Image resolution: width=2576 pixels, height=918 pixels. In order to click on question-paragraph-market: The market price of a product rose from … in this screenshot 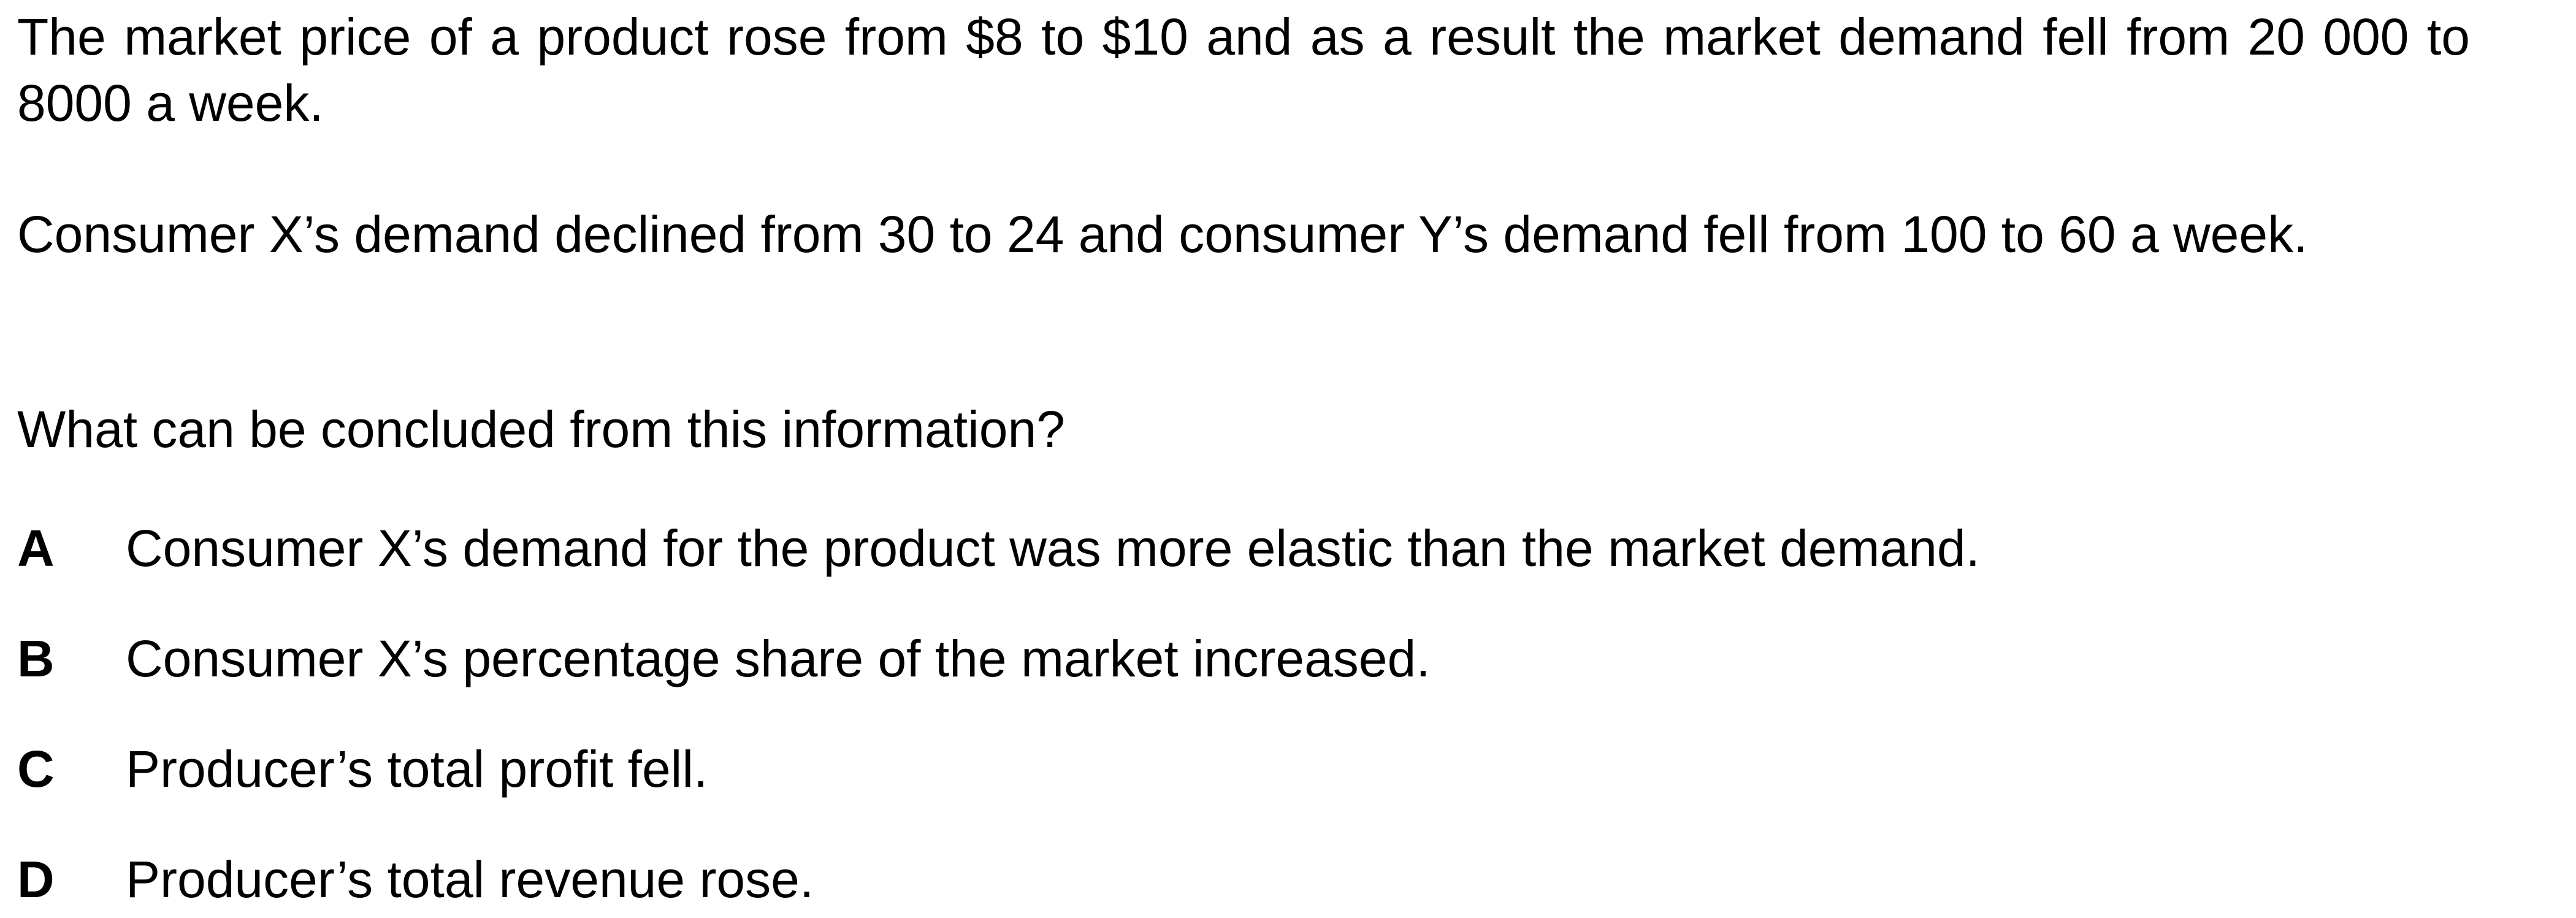, I will do `click(1243, 70)`.